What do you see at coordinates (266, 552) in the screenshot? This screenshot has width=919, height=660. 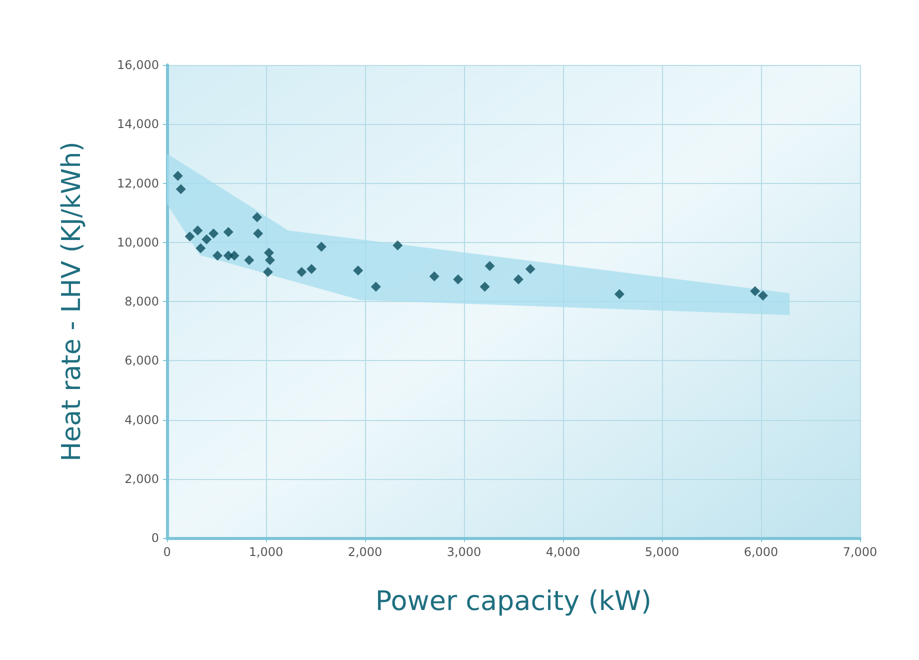 I see `x-tick-label: 1,000` at bounding box center [266, 552].